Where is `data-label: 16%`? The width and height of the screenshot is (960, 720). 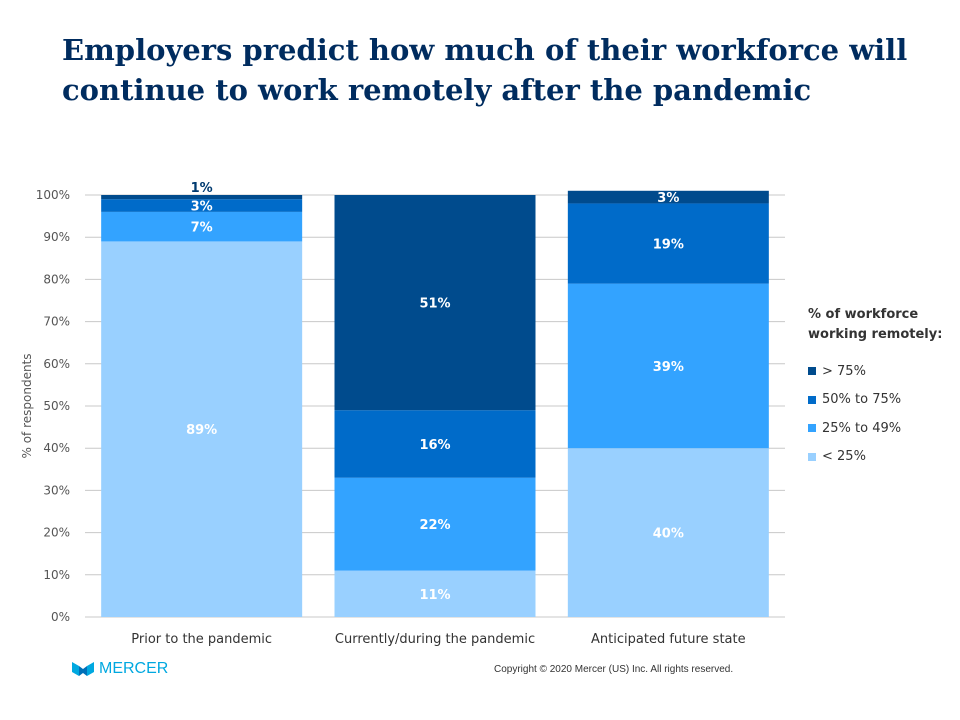
data-label: 16% is located at coordinates (434, 445).